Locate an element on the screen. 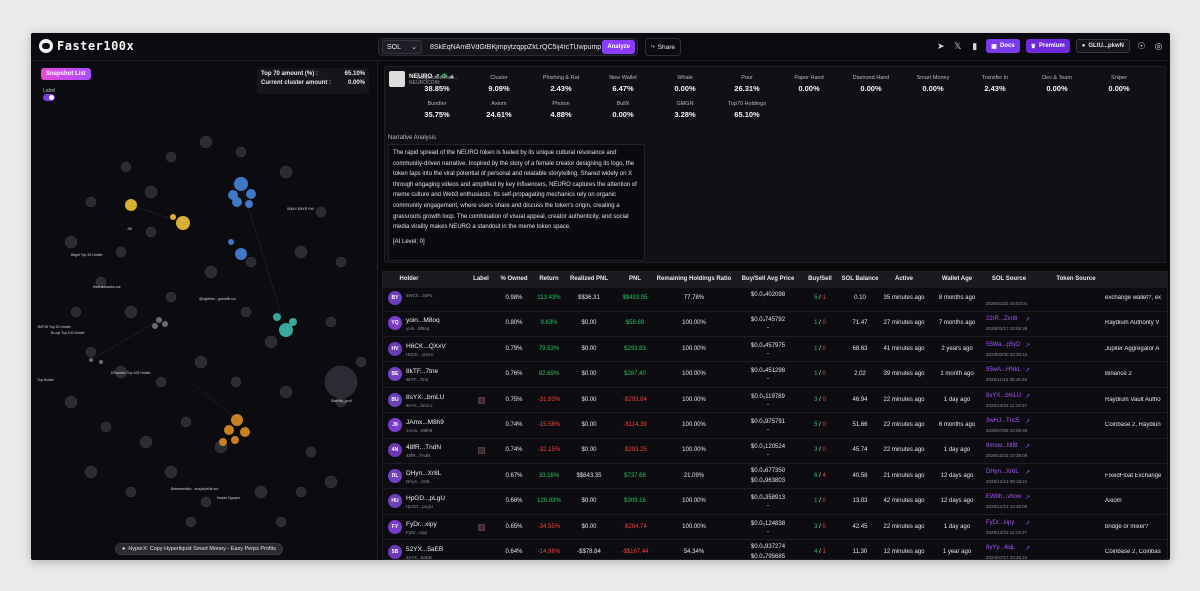 Image resolution: width=1200 pixels, height=591 pixels. column-header-pnl: PNL is located at coordinates (635, 279).